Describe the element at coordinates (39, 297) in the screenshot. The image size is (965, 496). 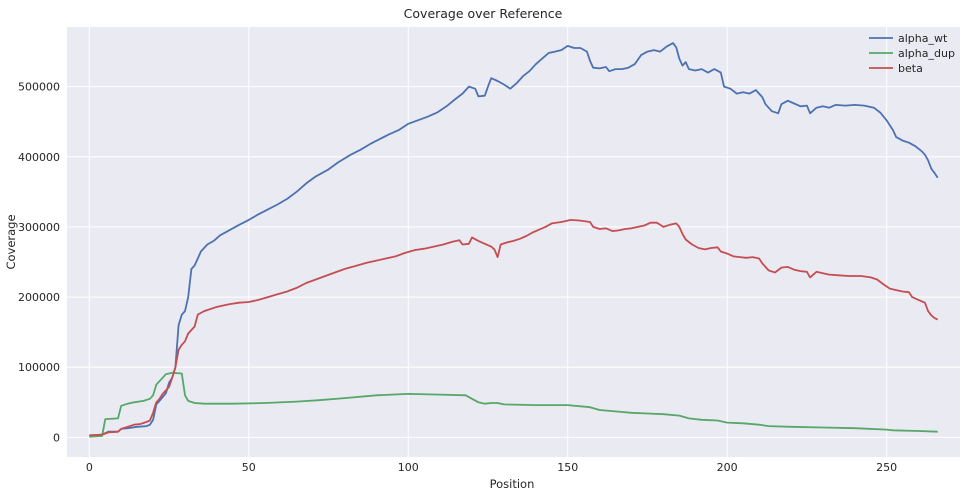
I see `y-tick-label: 200000` at that location.